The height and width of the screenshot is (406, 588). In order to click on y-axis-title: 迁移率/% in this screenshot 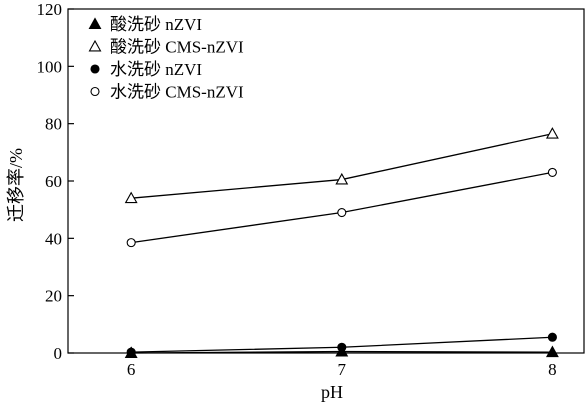, I will do `click(16, 185)`.